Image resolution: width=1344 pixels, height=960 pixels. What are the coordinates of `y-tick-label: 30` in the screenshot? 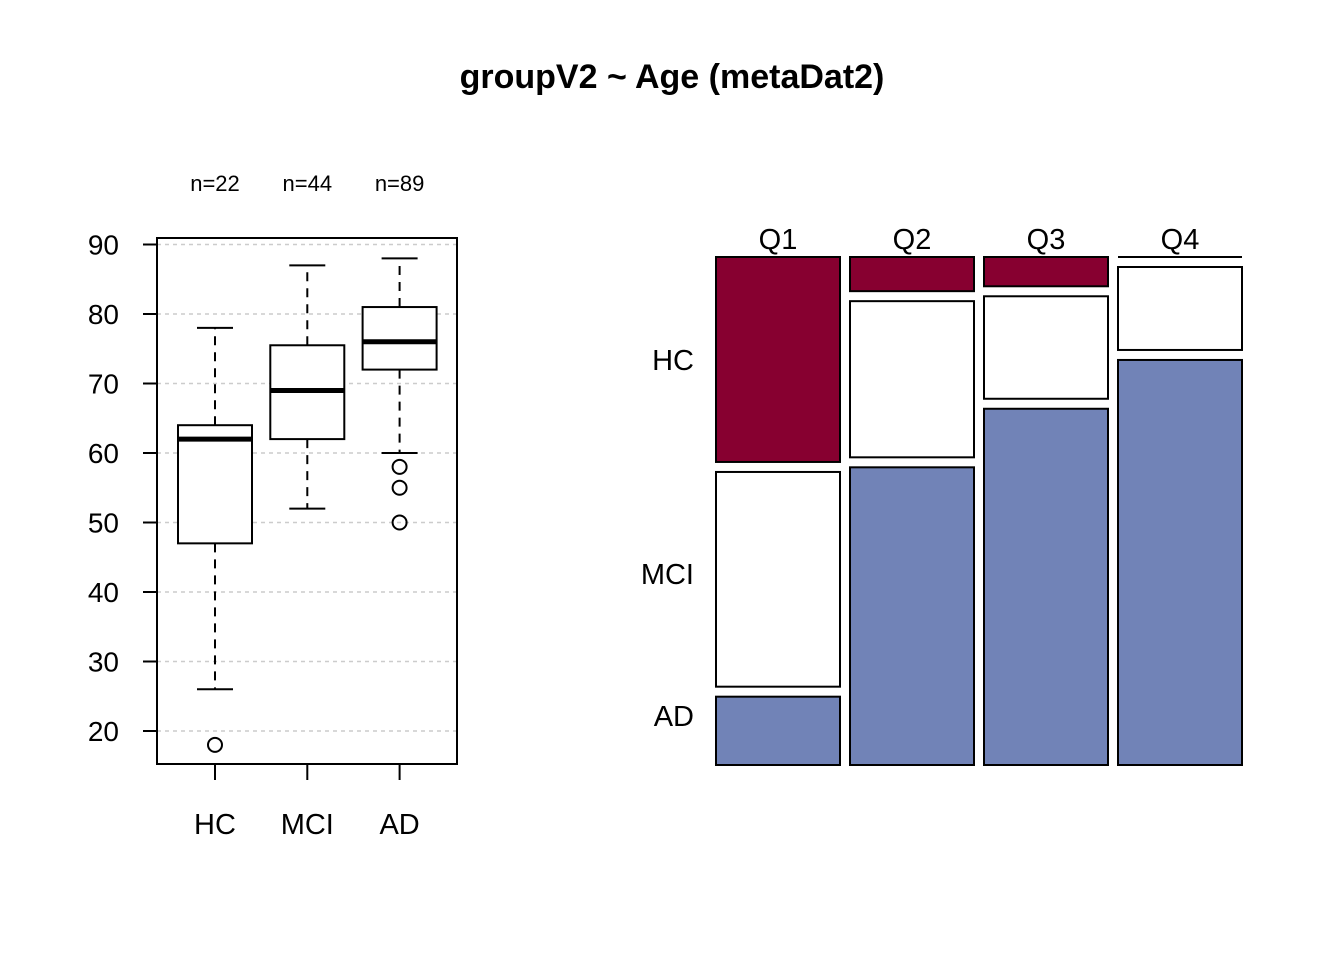 It's located at (103, 662).